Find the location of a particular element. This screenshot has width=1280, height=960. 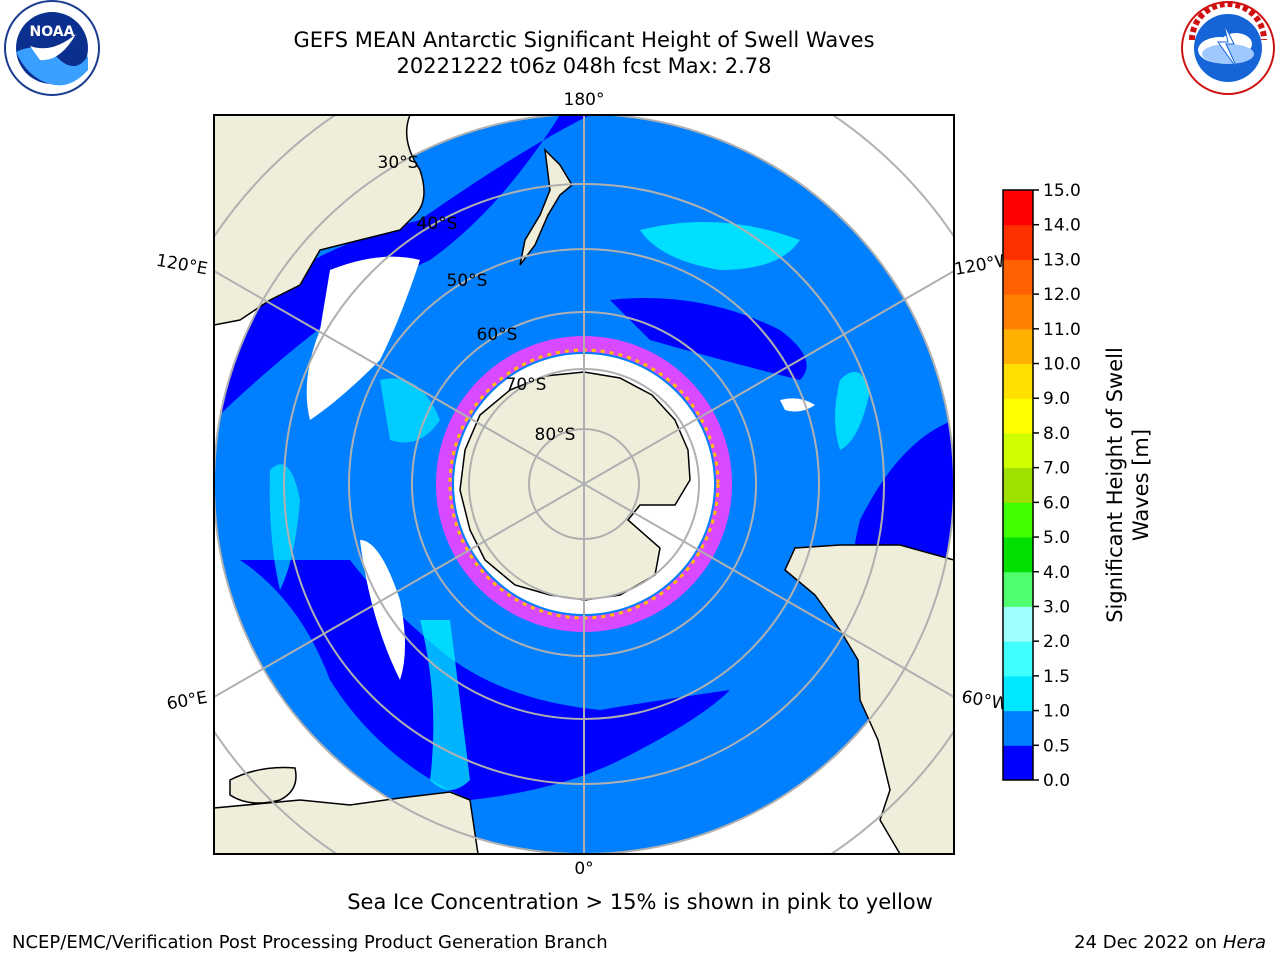

colorbar-label-line1: Significant Height of Swell is located at coordinates (1115, 485).